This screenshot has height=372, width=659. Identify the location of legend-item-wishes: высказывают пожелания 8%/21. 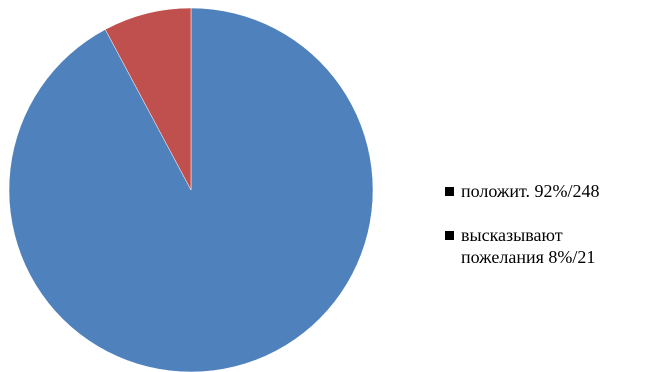
(551, 246).